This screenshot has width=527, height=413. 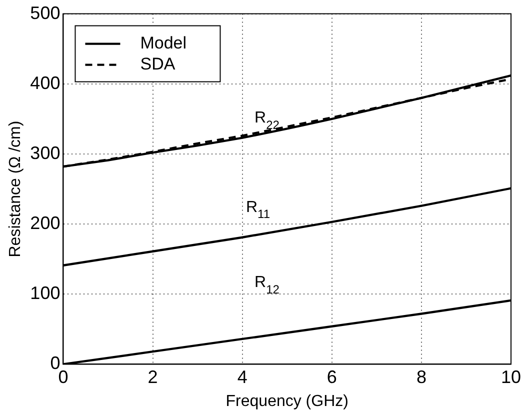 I want to click on y-tick-label: 100, so click(x=45, y=293).